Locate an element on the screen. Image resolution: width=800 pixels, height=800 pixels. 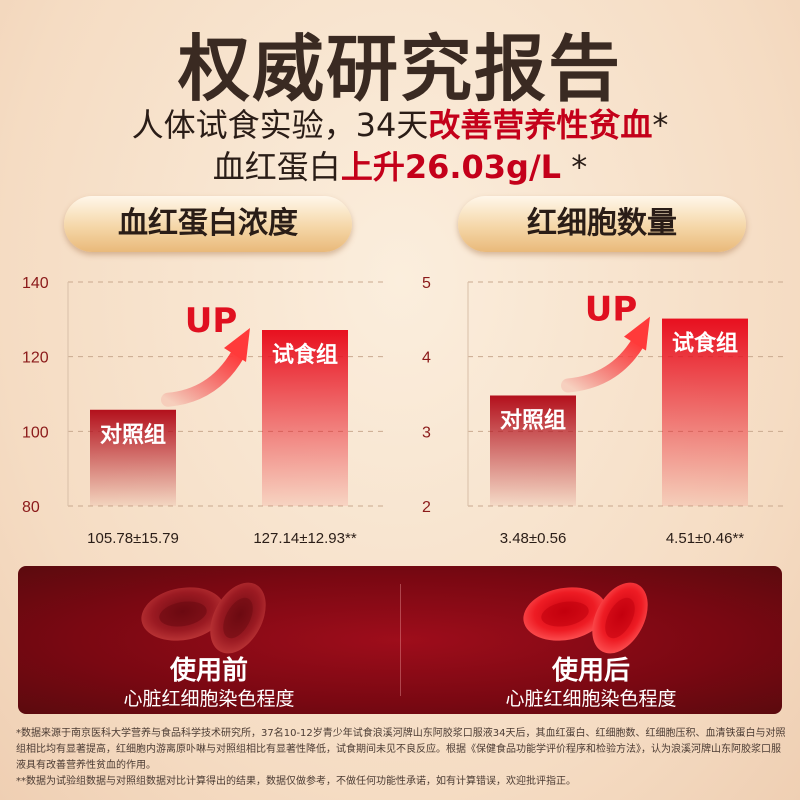
after-title: 使用后 is located at coordinates (590, 671).